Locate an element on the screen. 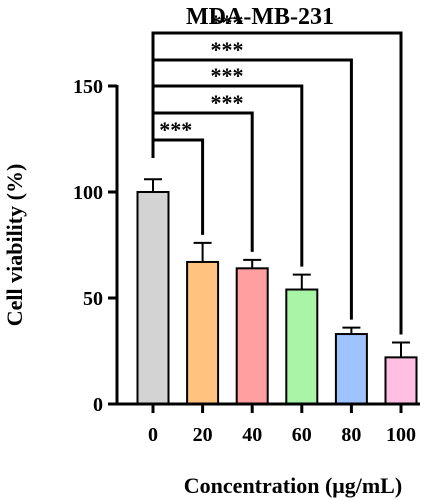 This screenshot has width=443, height=500. y-tick-label-150: 150 is located at coordinates (88, 87).